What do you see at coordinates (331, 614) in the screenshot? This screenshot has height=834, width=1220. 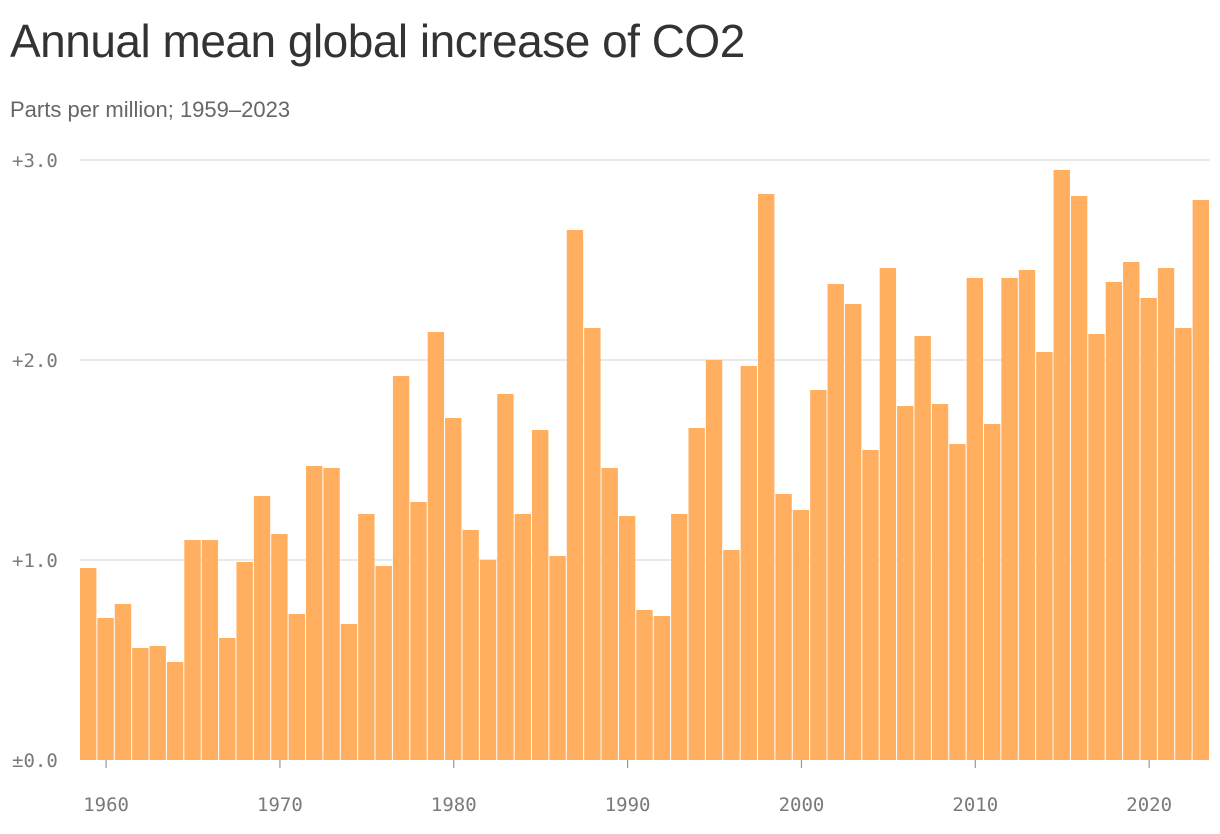 I see `bar-1973` at bounding box center [331, 614].